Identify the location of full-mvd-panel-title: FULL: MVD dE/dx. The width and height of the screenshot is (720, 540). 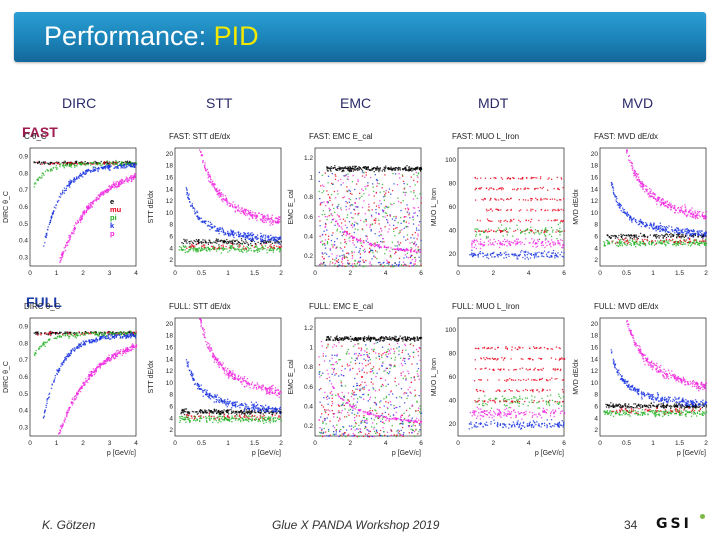
(626, 306).